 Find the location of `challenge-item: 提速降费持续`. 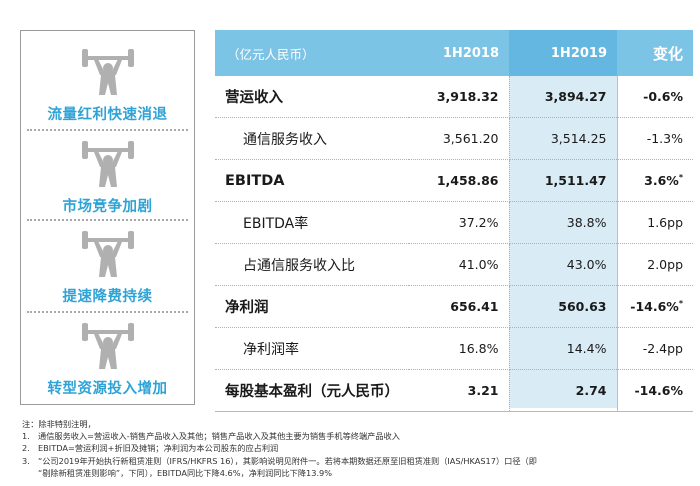

challenge-item: 提速降费持续 is located at coordinates (107, 266).